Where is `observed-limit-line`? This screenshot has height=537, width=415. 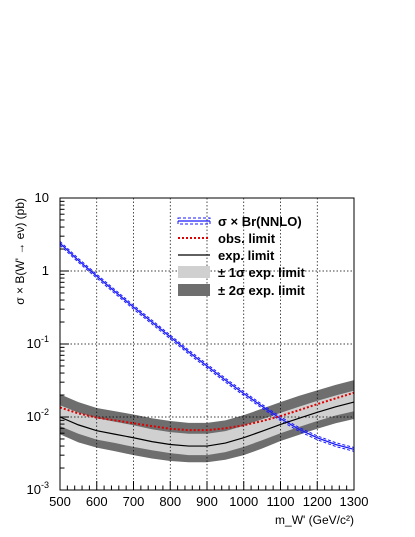 observed-limit-line is located at coordinates (207, 411).